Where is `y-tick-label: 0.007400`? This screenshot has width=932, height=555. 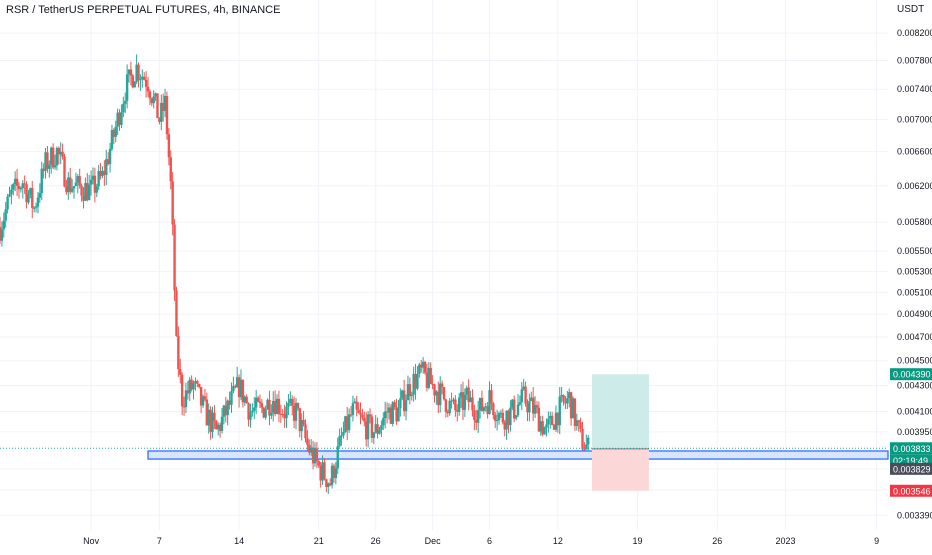
y-tick-label: 0.007400 is located at coordinates (914, 89).